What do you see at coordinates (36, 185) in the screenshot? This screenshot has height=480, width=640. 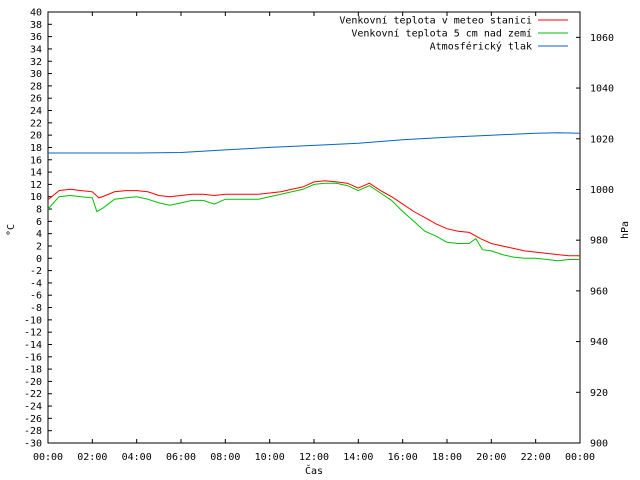 I see `y-left-tick-label: 12` at bounding box center [36, 185].